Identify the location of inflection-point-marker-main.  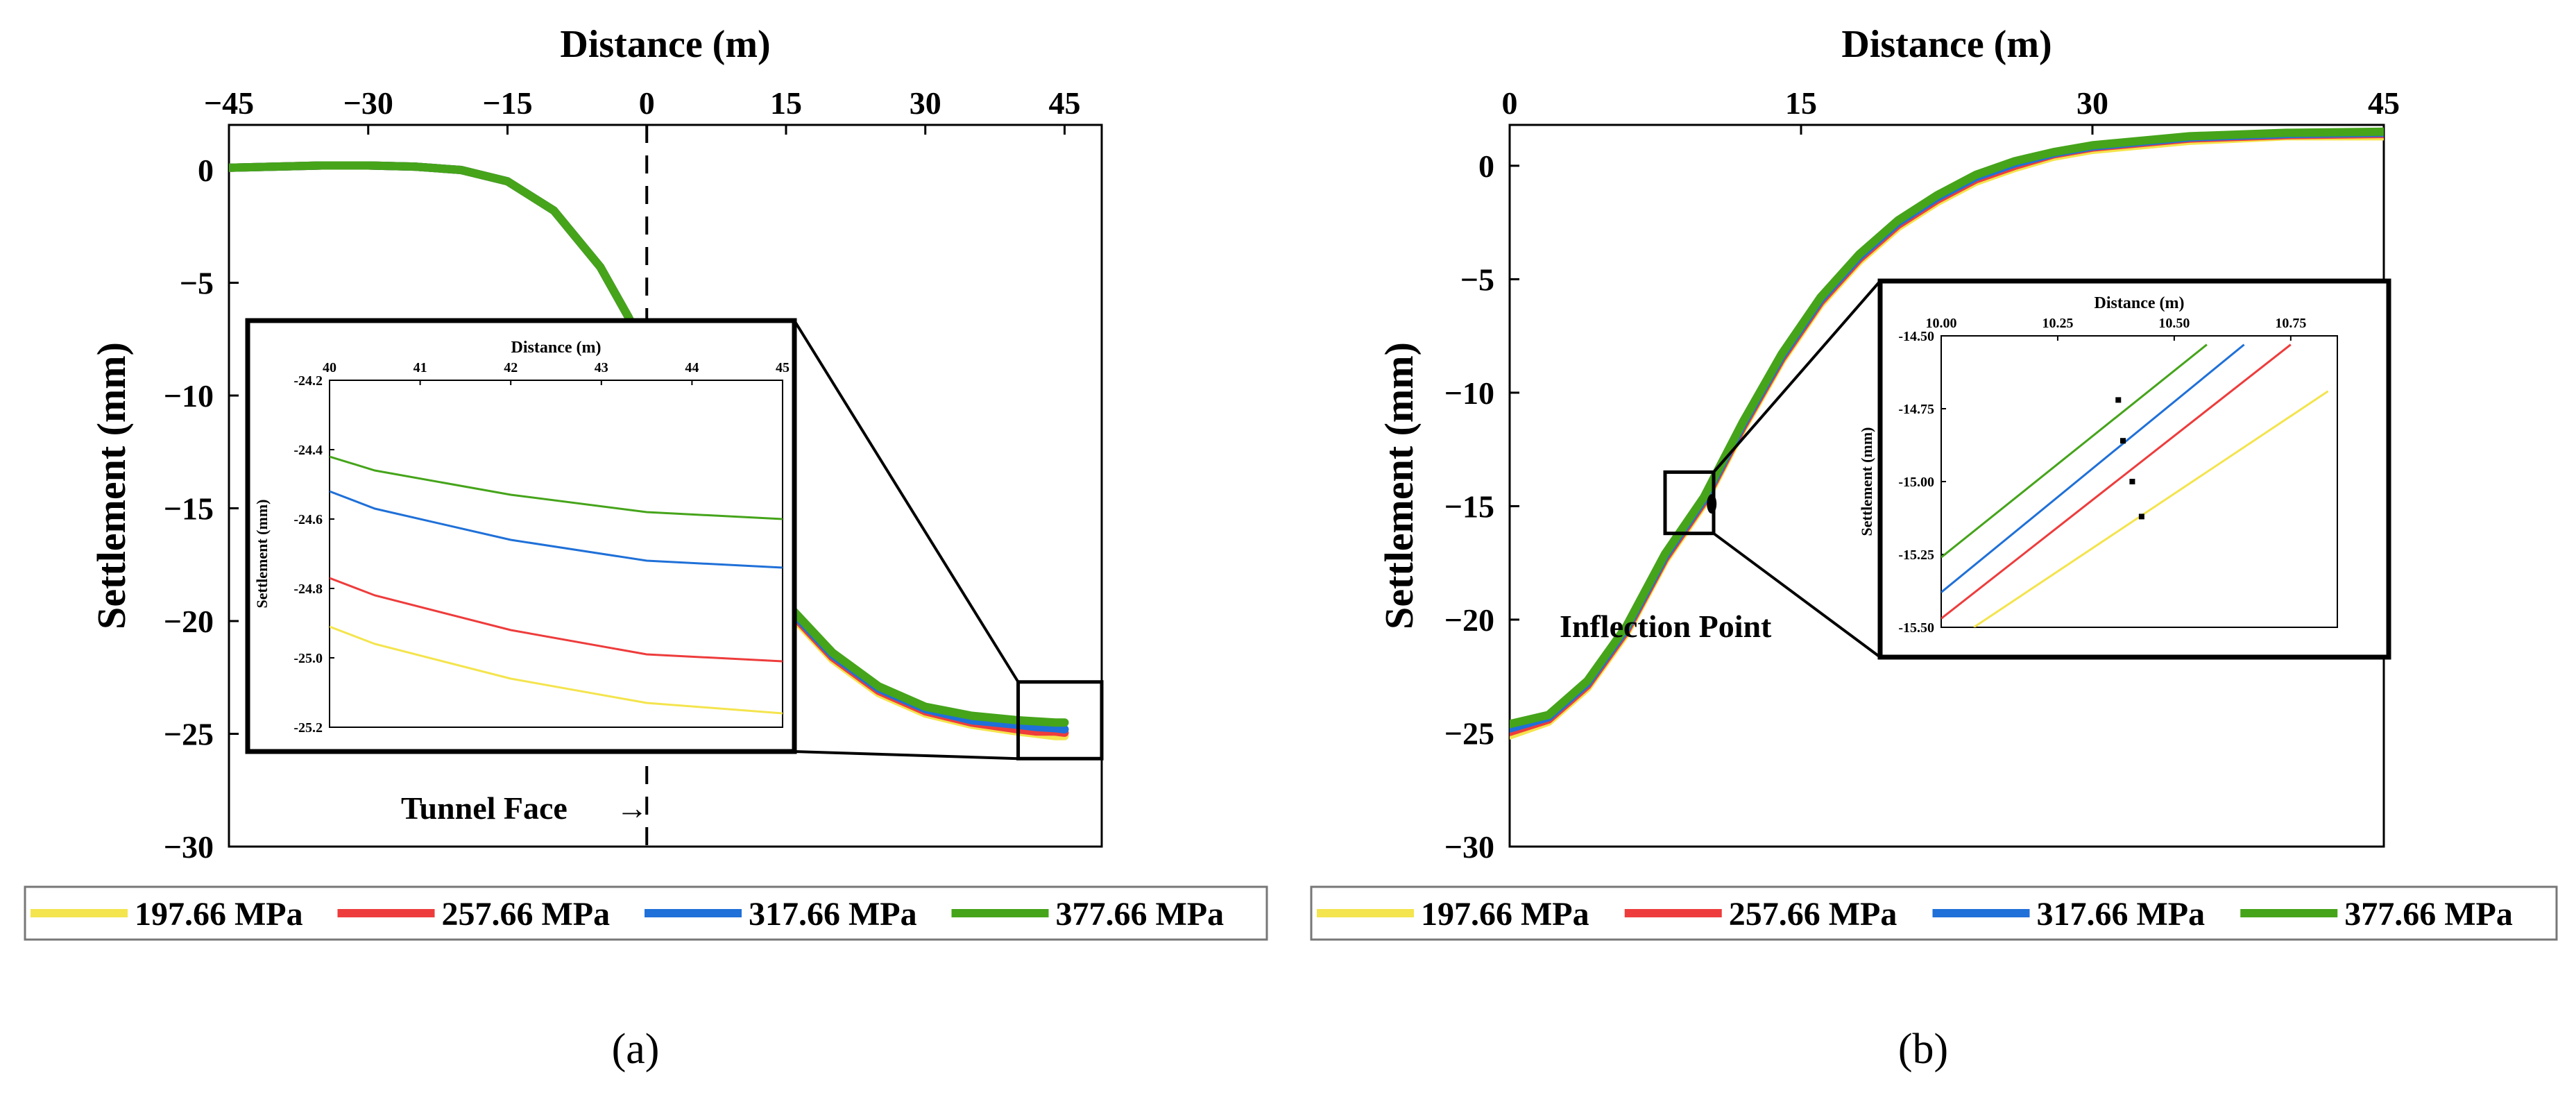
(1712, 504).